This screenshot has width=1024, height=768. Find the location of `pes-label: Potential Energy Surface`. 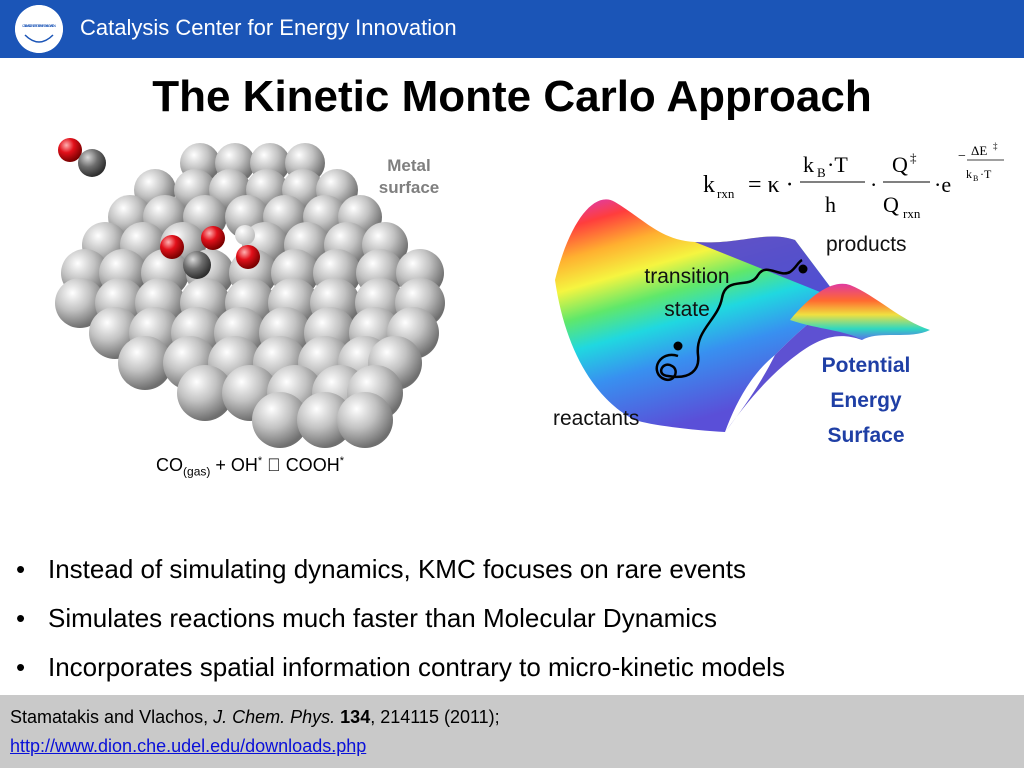

pes-label: Potential Energy Surface is located at coordinates (866, 400).